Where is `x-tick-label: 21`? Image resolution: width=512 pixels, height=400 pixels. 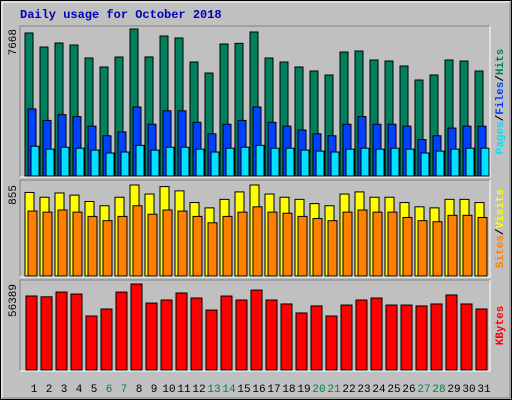
x-tick-label: 21 is located at coordinates (334, 390).